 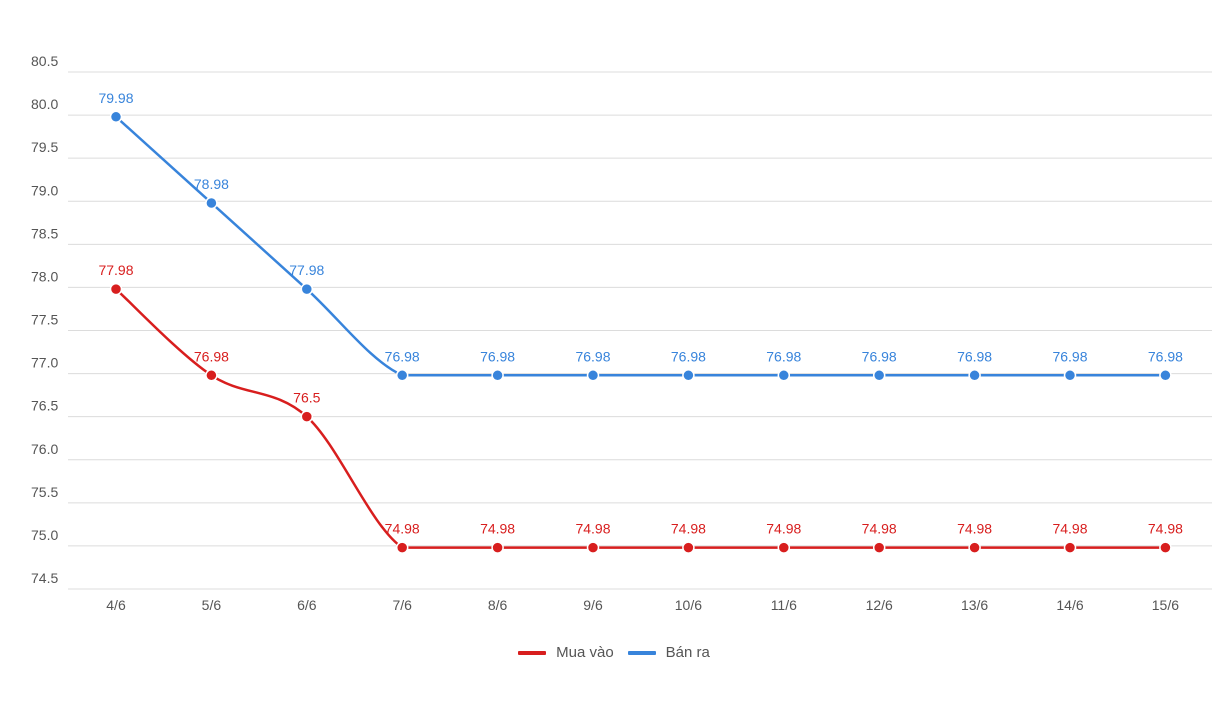 What do you see at coordinates (593, 605) in the screenshot?
I see `x-tick-label: 9/6` at bounding box center [593, 605].